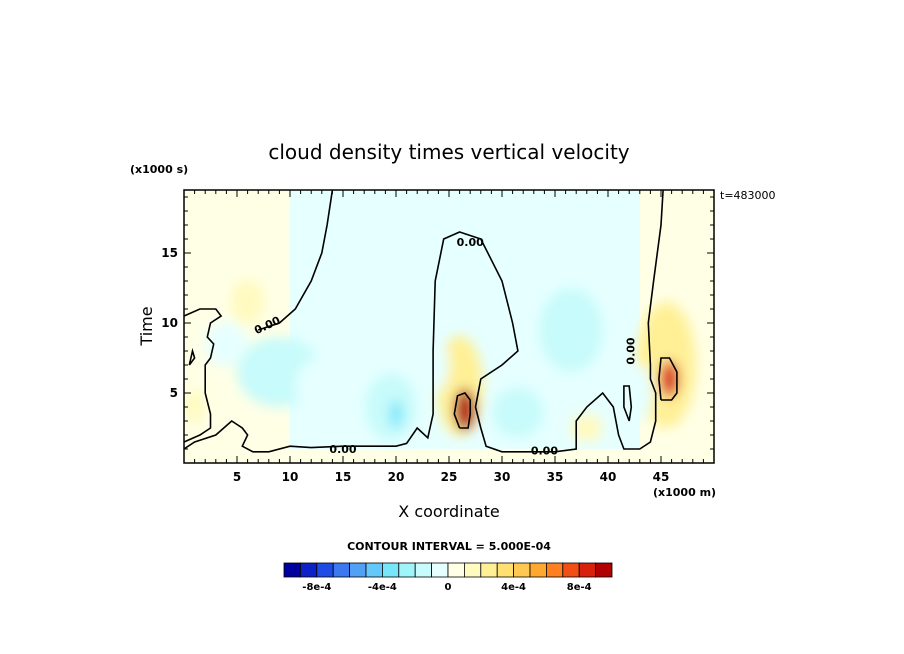 The image size is (904, 654). What do you see at coordinates (449, 546) in the screenshot?
I see `contour-interval-text: CONTOUR INTERVAL = 5.000E-04` at bounding box center [449, 546].